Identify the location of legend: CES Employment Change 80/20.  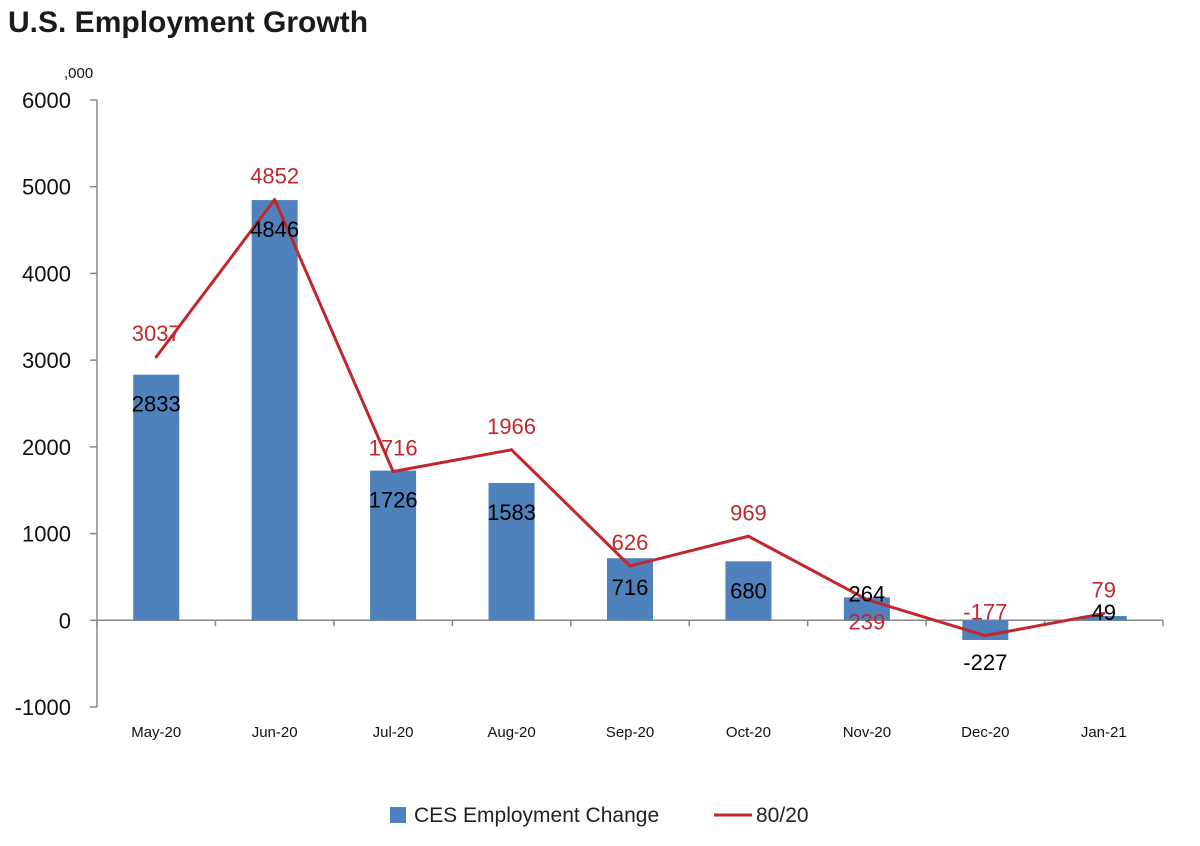
(599, 815).